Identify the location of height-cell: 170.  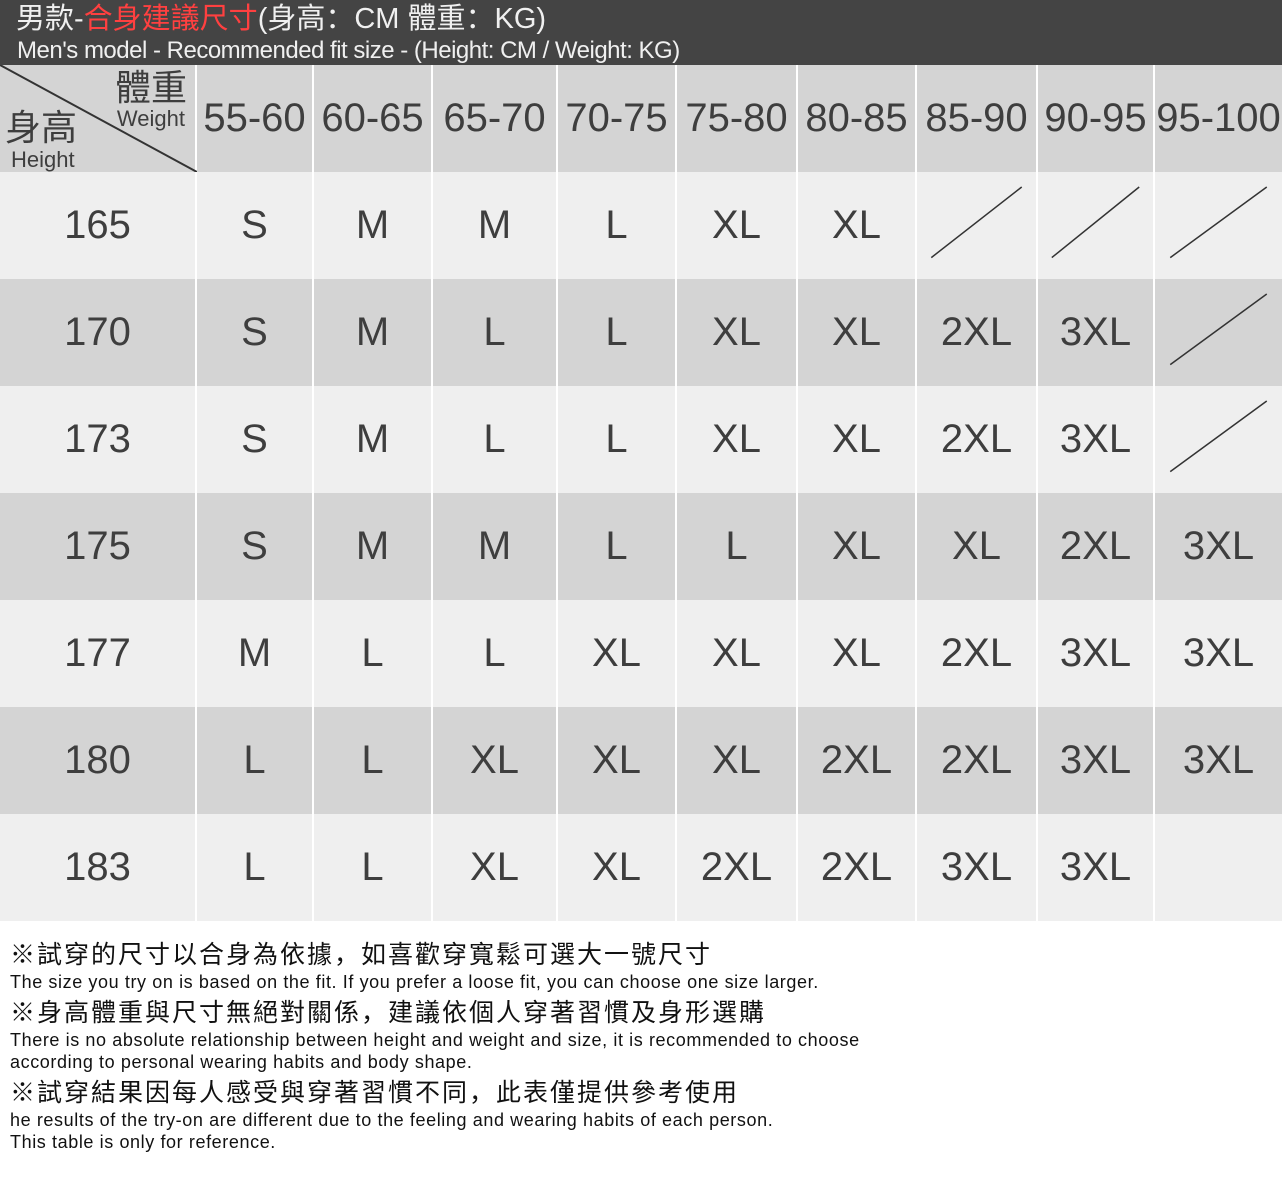
(98, 332).